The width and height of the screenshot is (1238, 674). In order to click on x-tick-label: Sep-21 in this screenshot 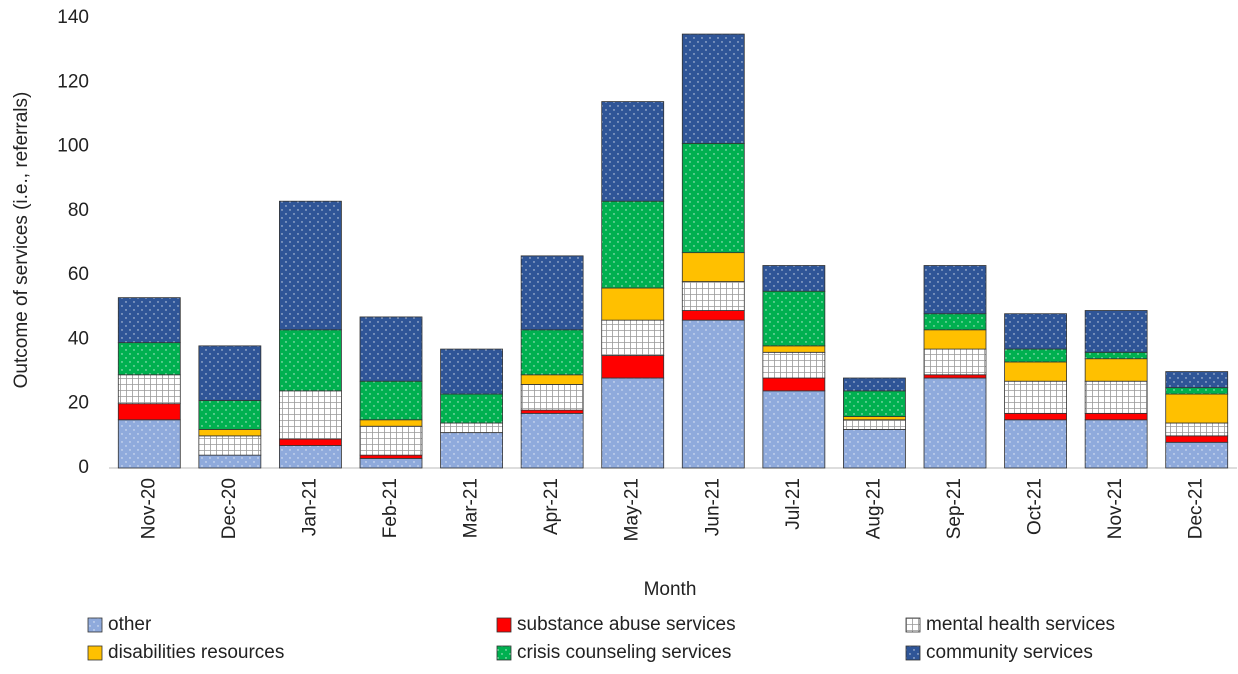, I will do `click(954, 508)`.